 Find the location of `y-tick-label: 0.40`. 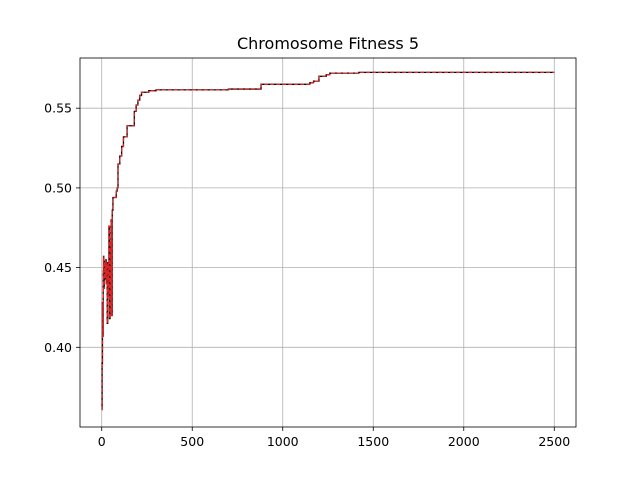

y-tick-label: 0.40 is located at coordinates (58, 347).